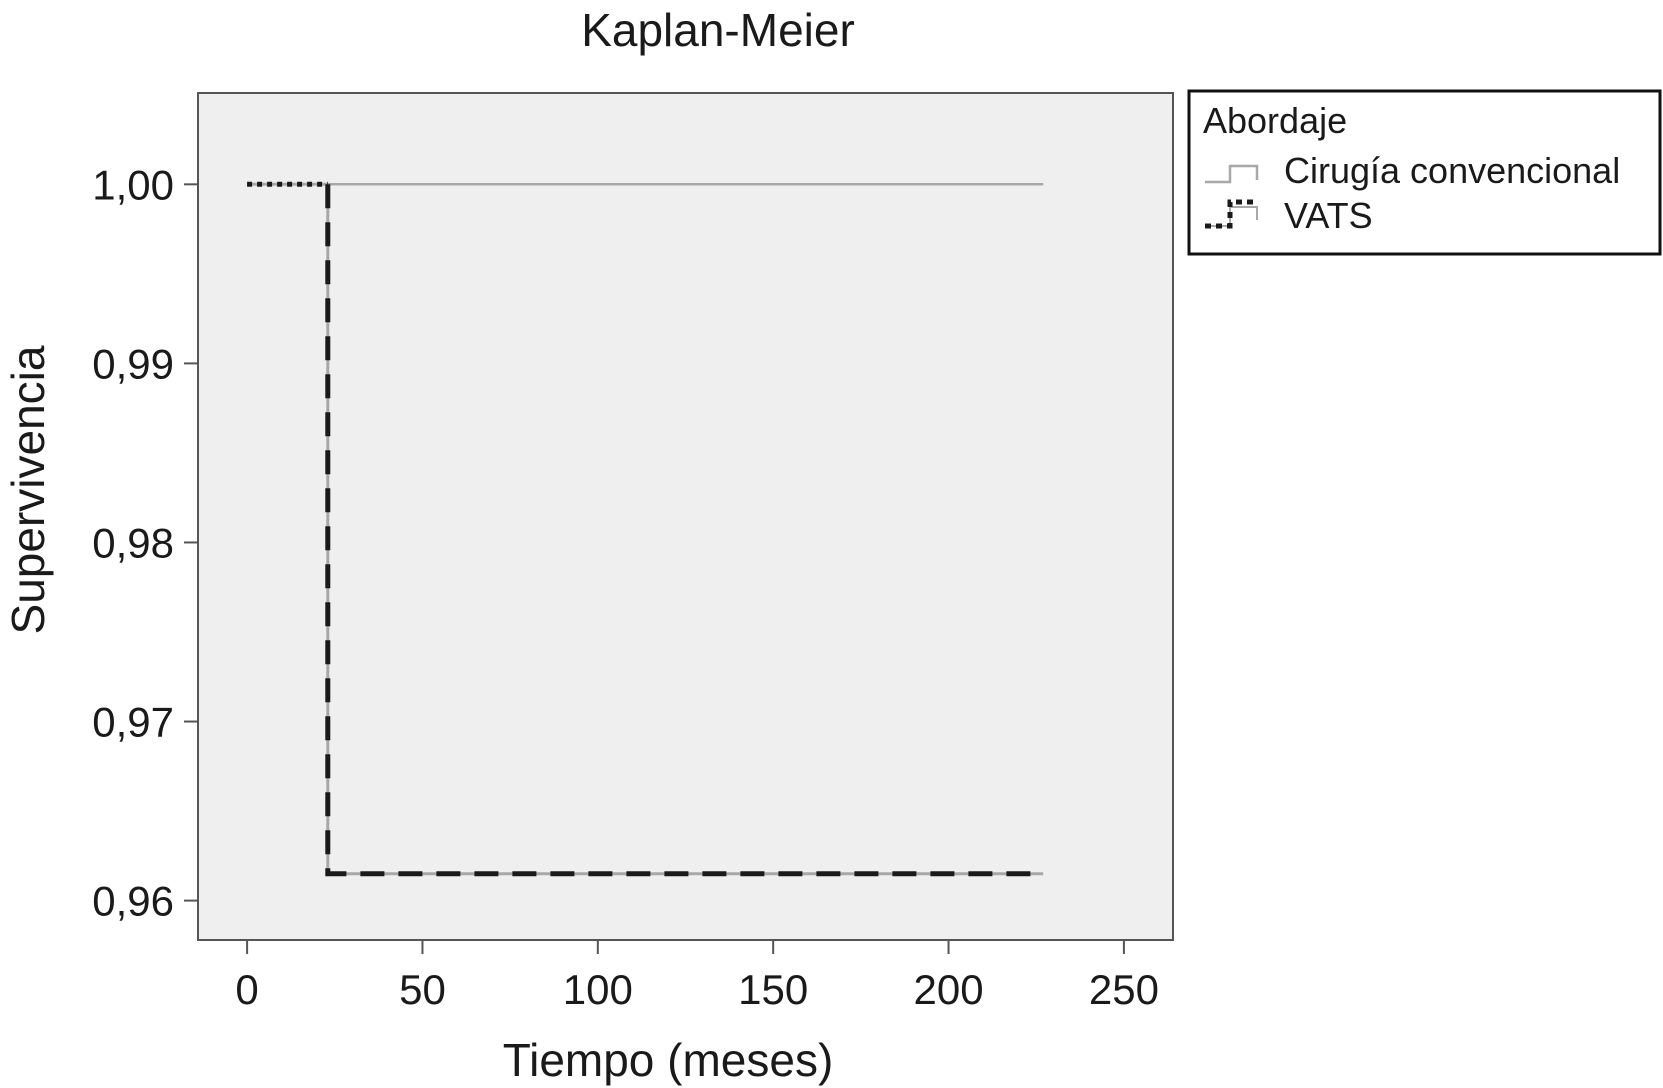 The height and width of the screenshot is (1088, 1663). I want to click on chart-title: Kaplan-Meier, so click(718, 30).